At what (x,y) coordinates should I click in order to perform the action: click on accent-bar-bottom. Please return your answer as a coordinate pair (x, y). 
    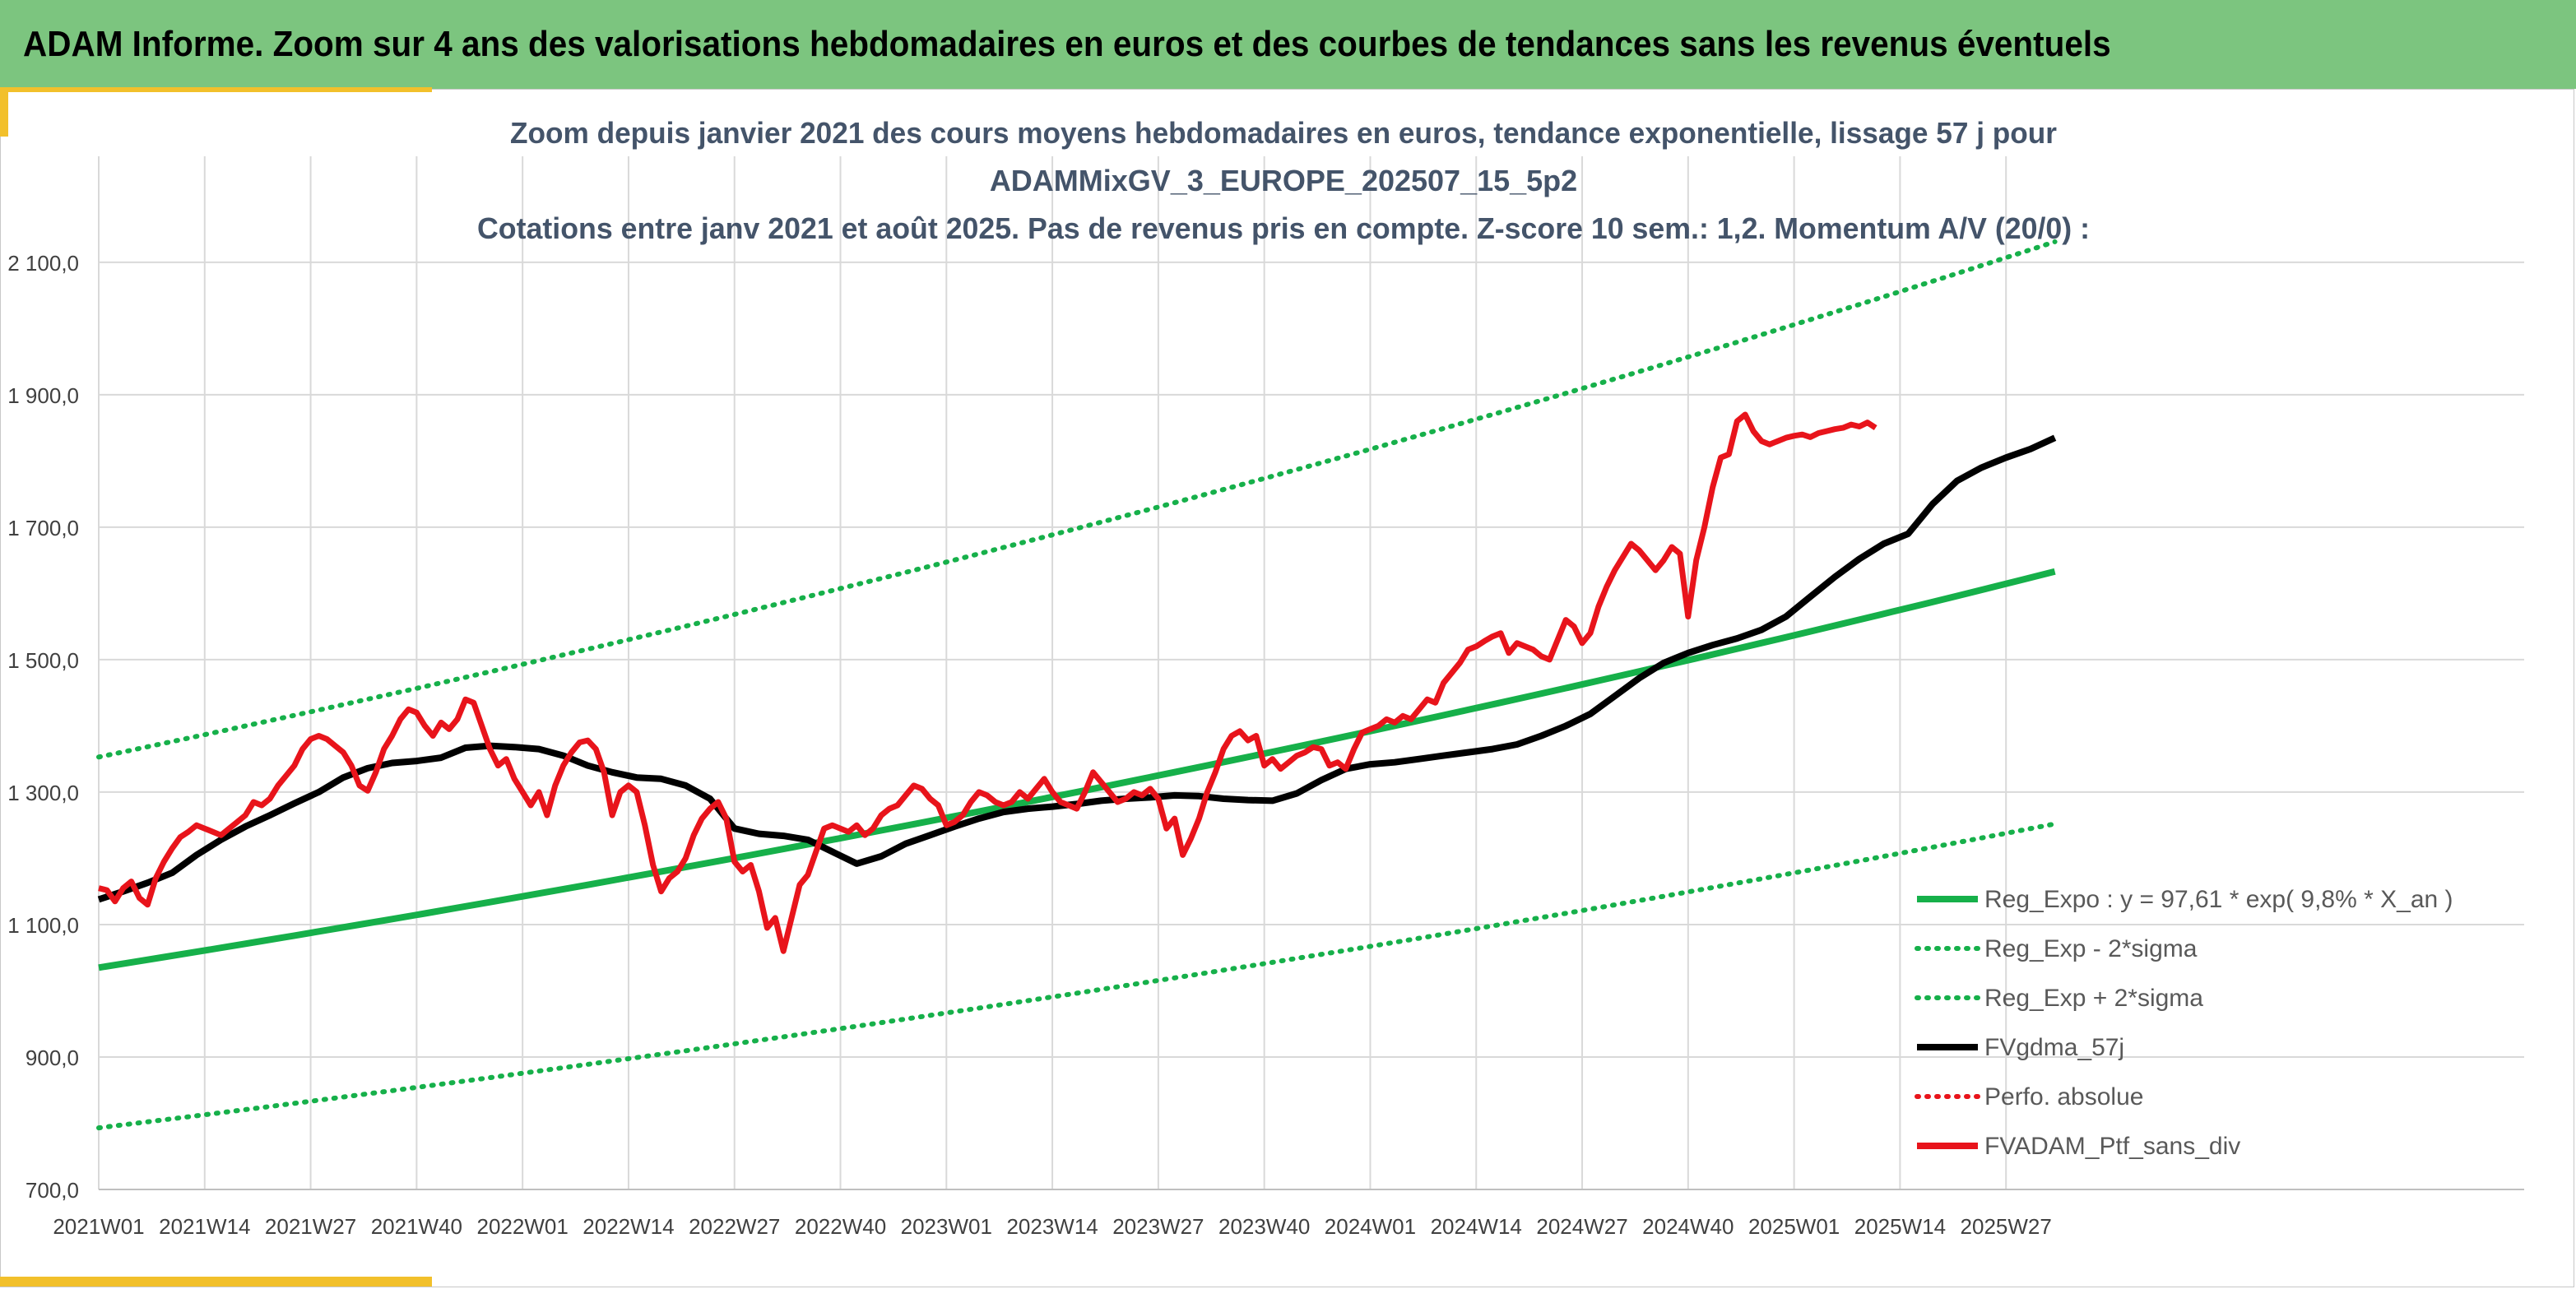
    Looking at the image, I should click on (216, 1282).